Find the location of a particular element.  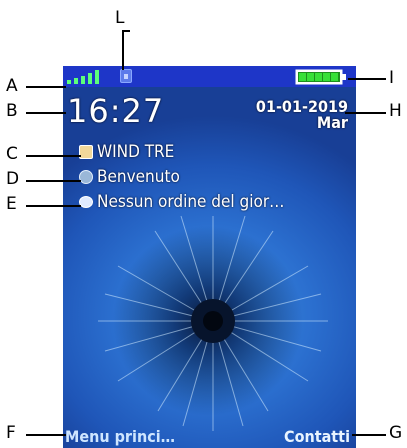

globe-icon is located at coordinates (86, 177).